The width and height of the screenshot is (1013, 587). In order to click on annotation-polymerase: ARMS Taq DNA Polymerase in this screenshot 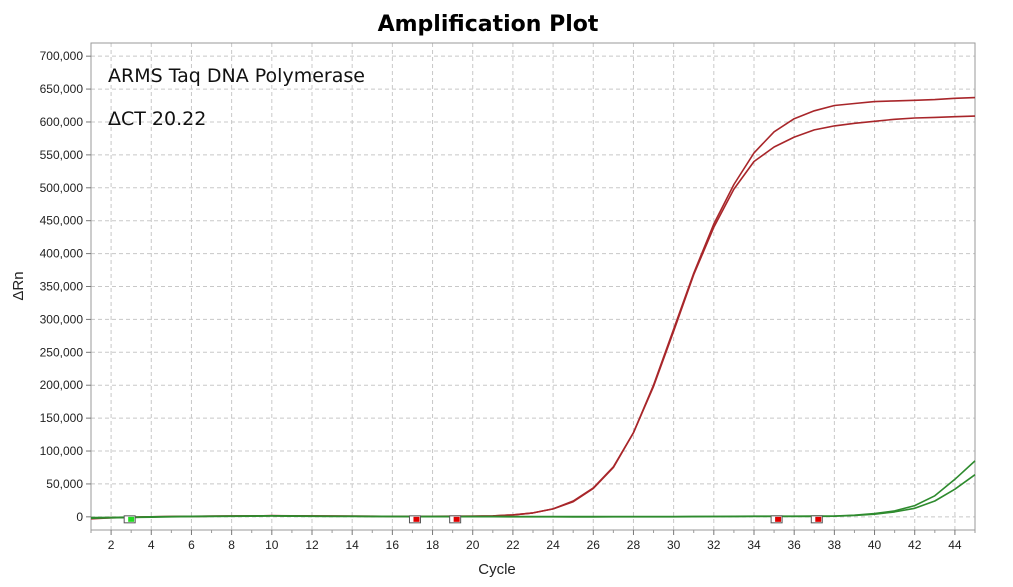, I will do `click(236, 76)`.